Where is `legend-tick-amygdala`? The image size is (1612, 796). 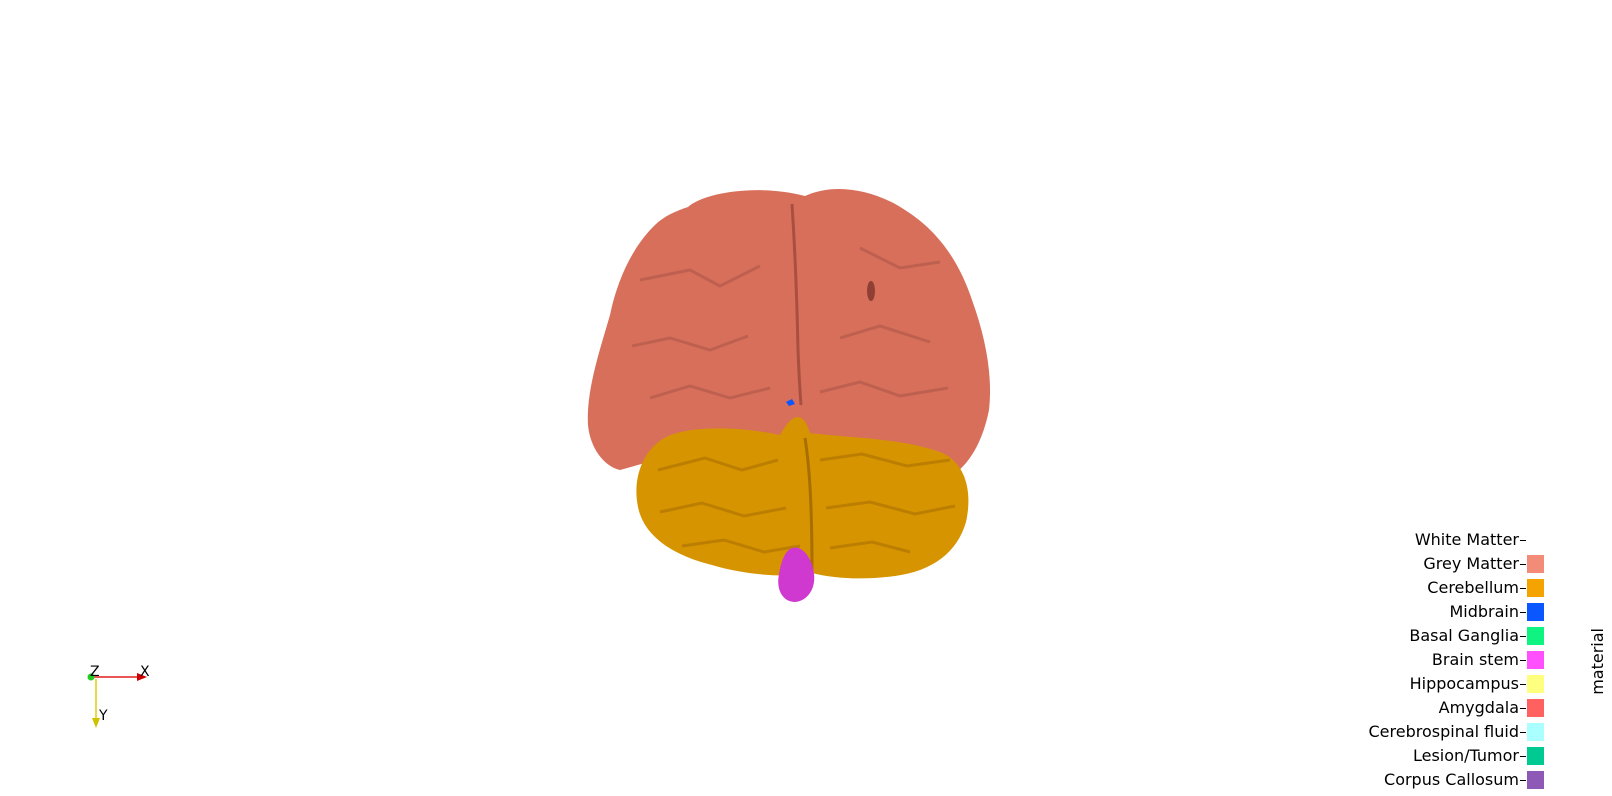 legend-tick-amygdala is located at coordinates (1523, 708).